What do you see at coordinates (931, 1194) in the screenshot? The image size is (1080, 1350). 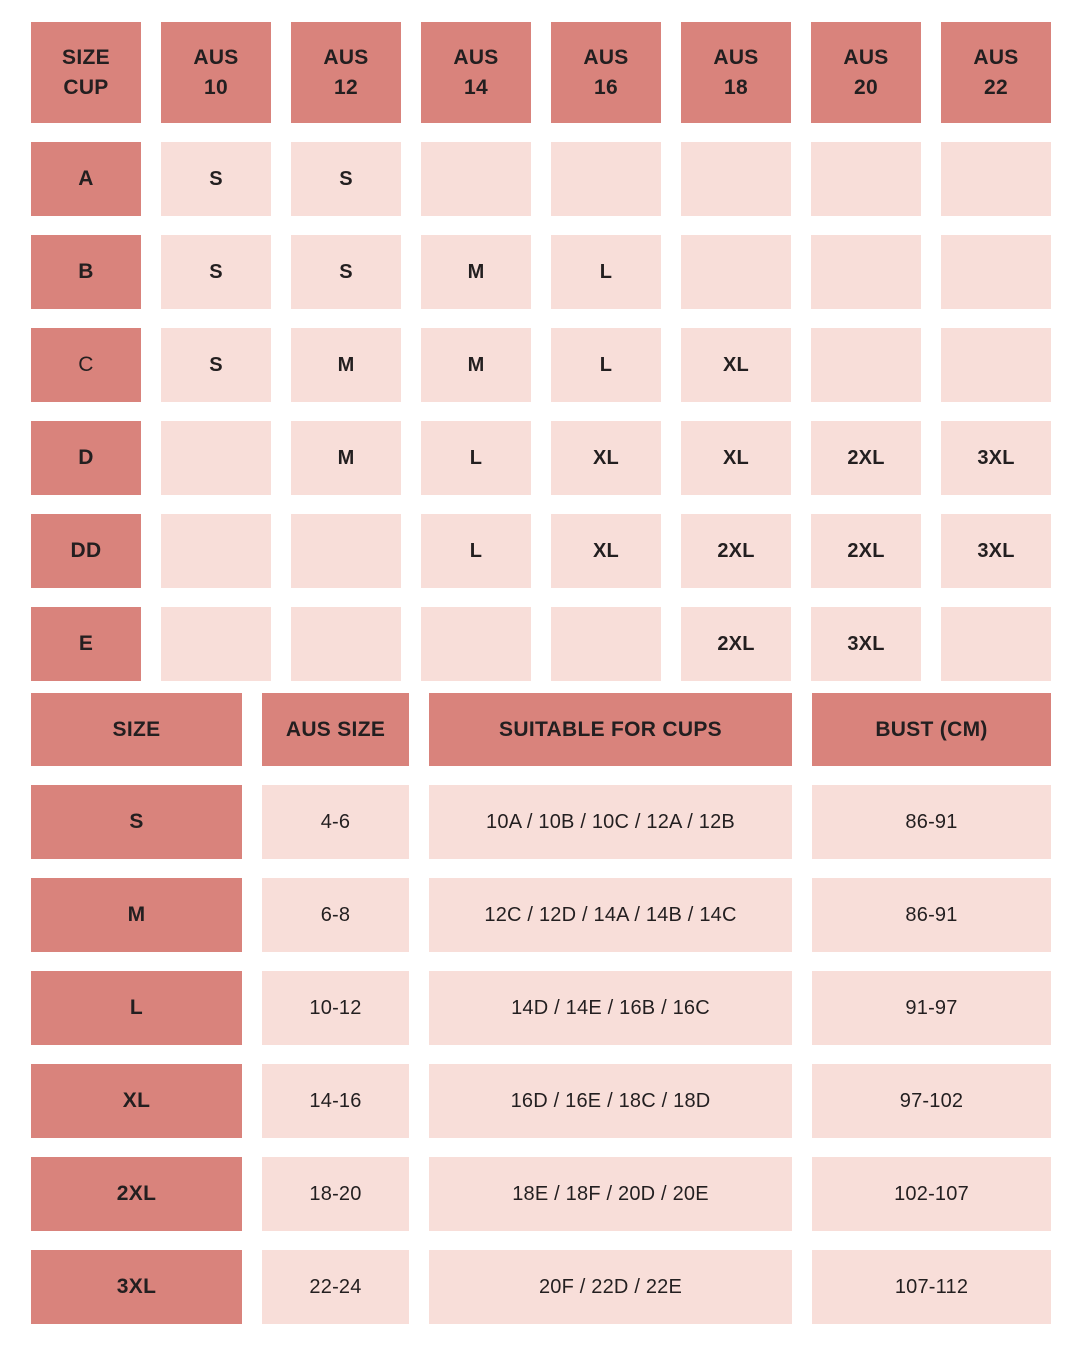 I see `bust-range-cell: 102-107` at bounding box center [931, 1194].